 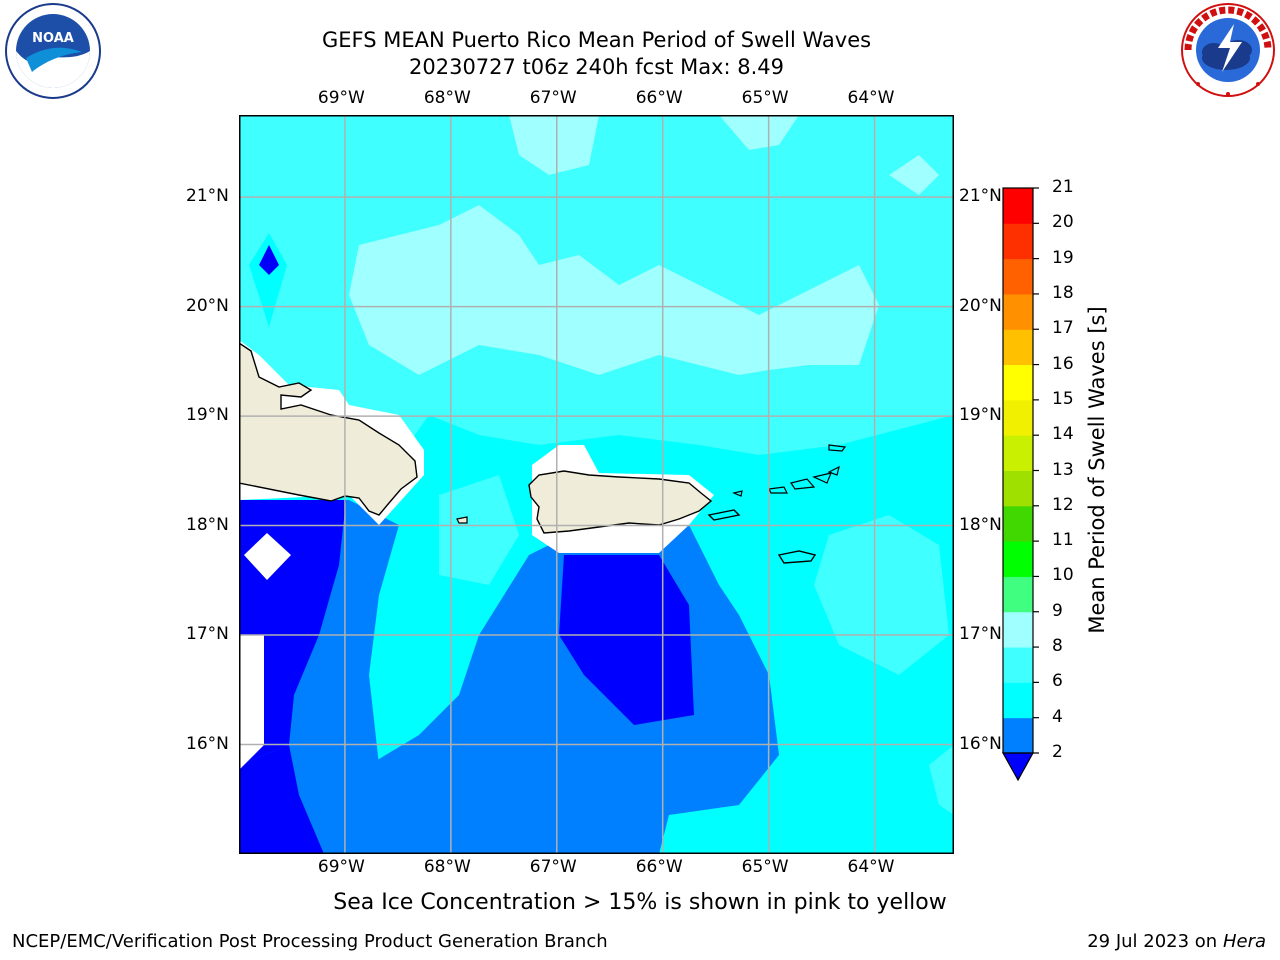 What do you see at coordinates (53, 38) in the screenshot?
I see `noaa-logo-text: NOAA` at bounding box center [53, 38].